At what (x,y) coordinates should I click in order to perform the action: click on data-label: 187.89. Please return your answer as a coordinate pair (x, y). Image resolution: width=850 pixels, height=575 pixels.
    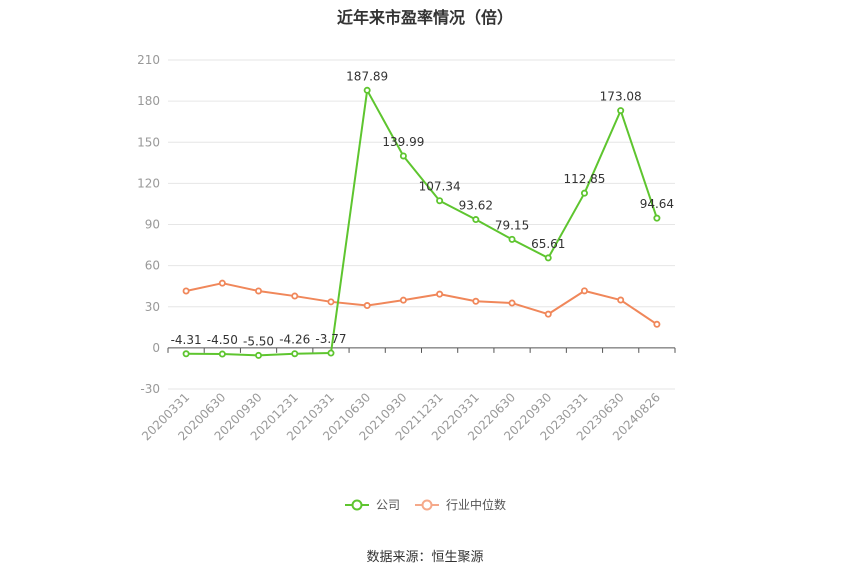
    Looking at the image, I should click on (367, 76).